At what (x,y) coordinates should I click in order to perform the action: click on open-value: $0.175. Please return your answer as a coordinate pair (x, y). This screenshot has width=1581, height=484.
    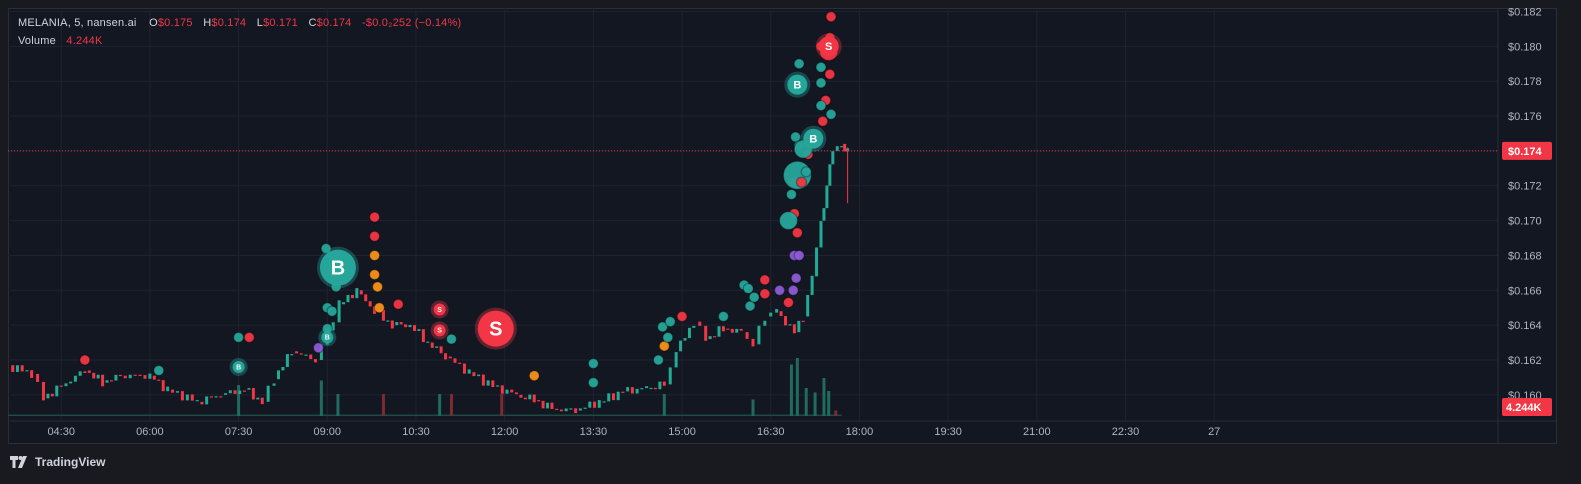
    Looking at the image, I should click on (175, 23).